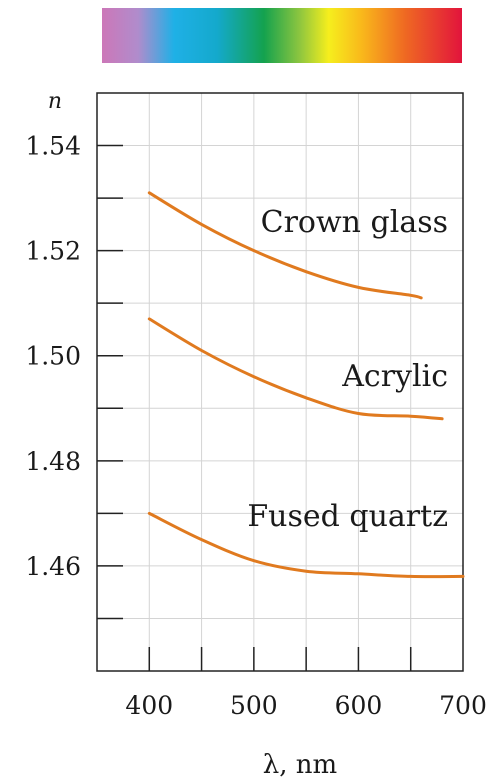 The image size is (492, 783). What do you see at coordinates (254, 705) in the screenshot?
I see `x-tick-label: 500` at bounding box center [254, 705].